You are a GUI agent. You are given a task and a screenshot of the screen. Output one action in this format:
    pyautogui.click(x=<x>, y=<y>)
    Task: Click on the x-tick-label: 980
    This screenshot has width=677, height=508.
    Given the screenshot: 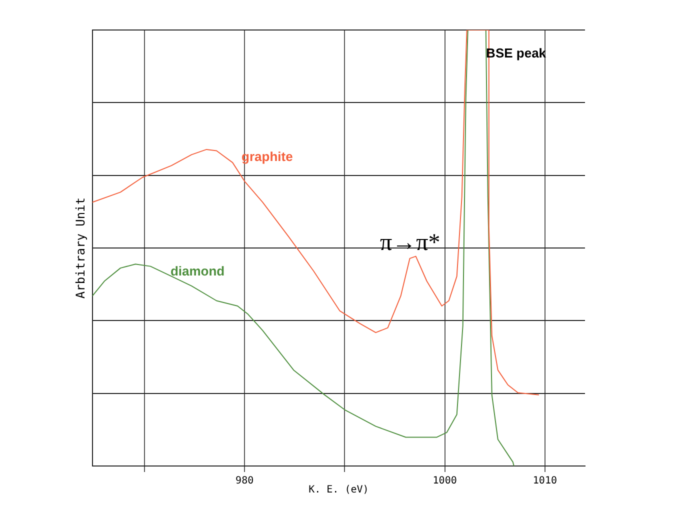 What is the action you would take?
    pyautogui.click(x=245, y=481)
    